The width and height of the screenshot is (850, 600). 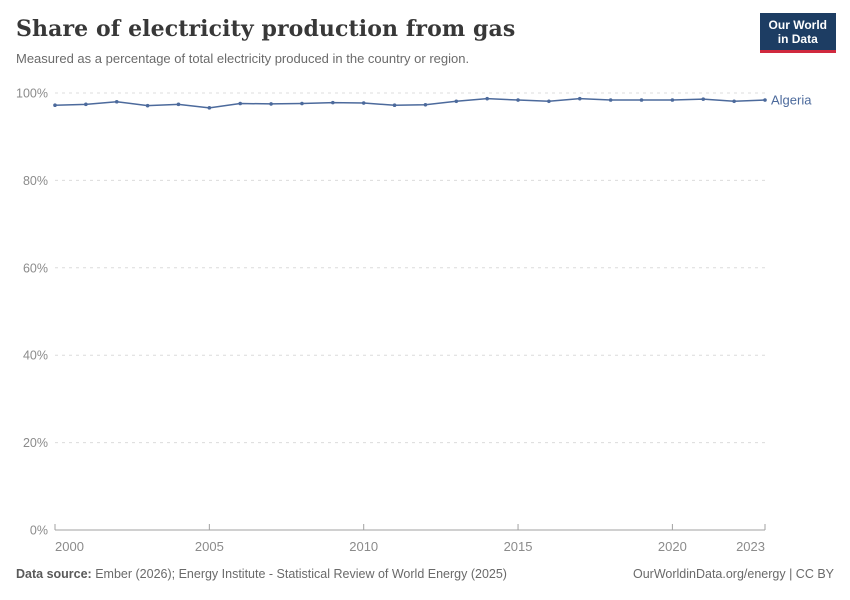 I want to click on owid-logo: Our World in Data, so click(x=797, y=33).